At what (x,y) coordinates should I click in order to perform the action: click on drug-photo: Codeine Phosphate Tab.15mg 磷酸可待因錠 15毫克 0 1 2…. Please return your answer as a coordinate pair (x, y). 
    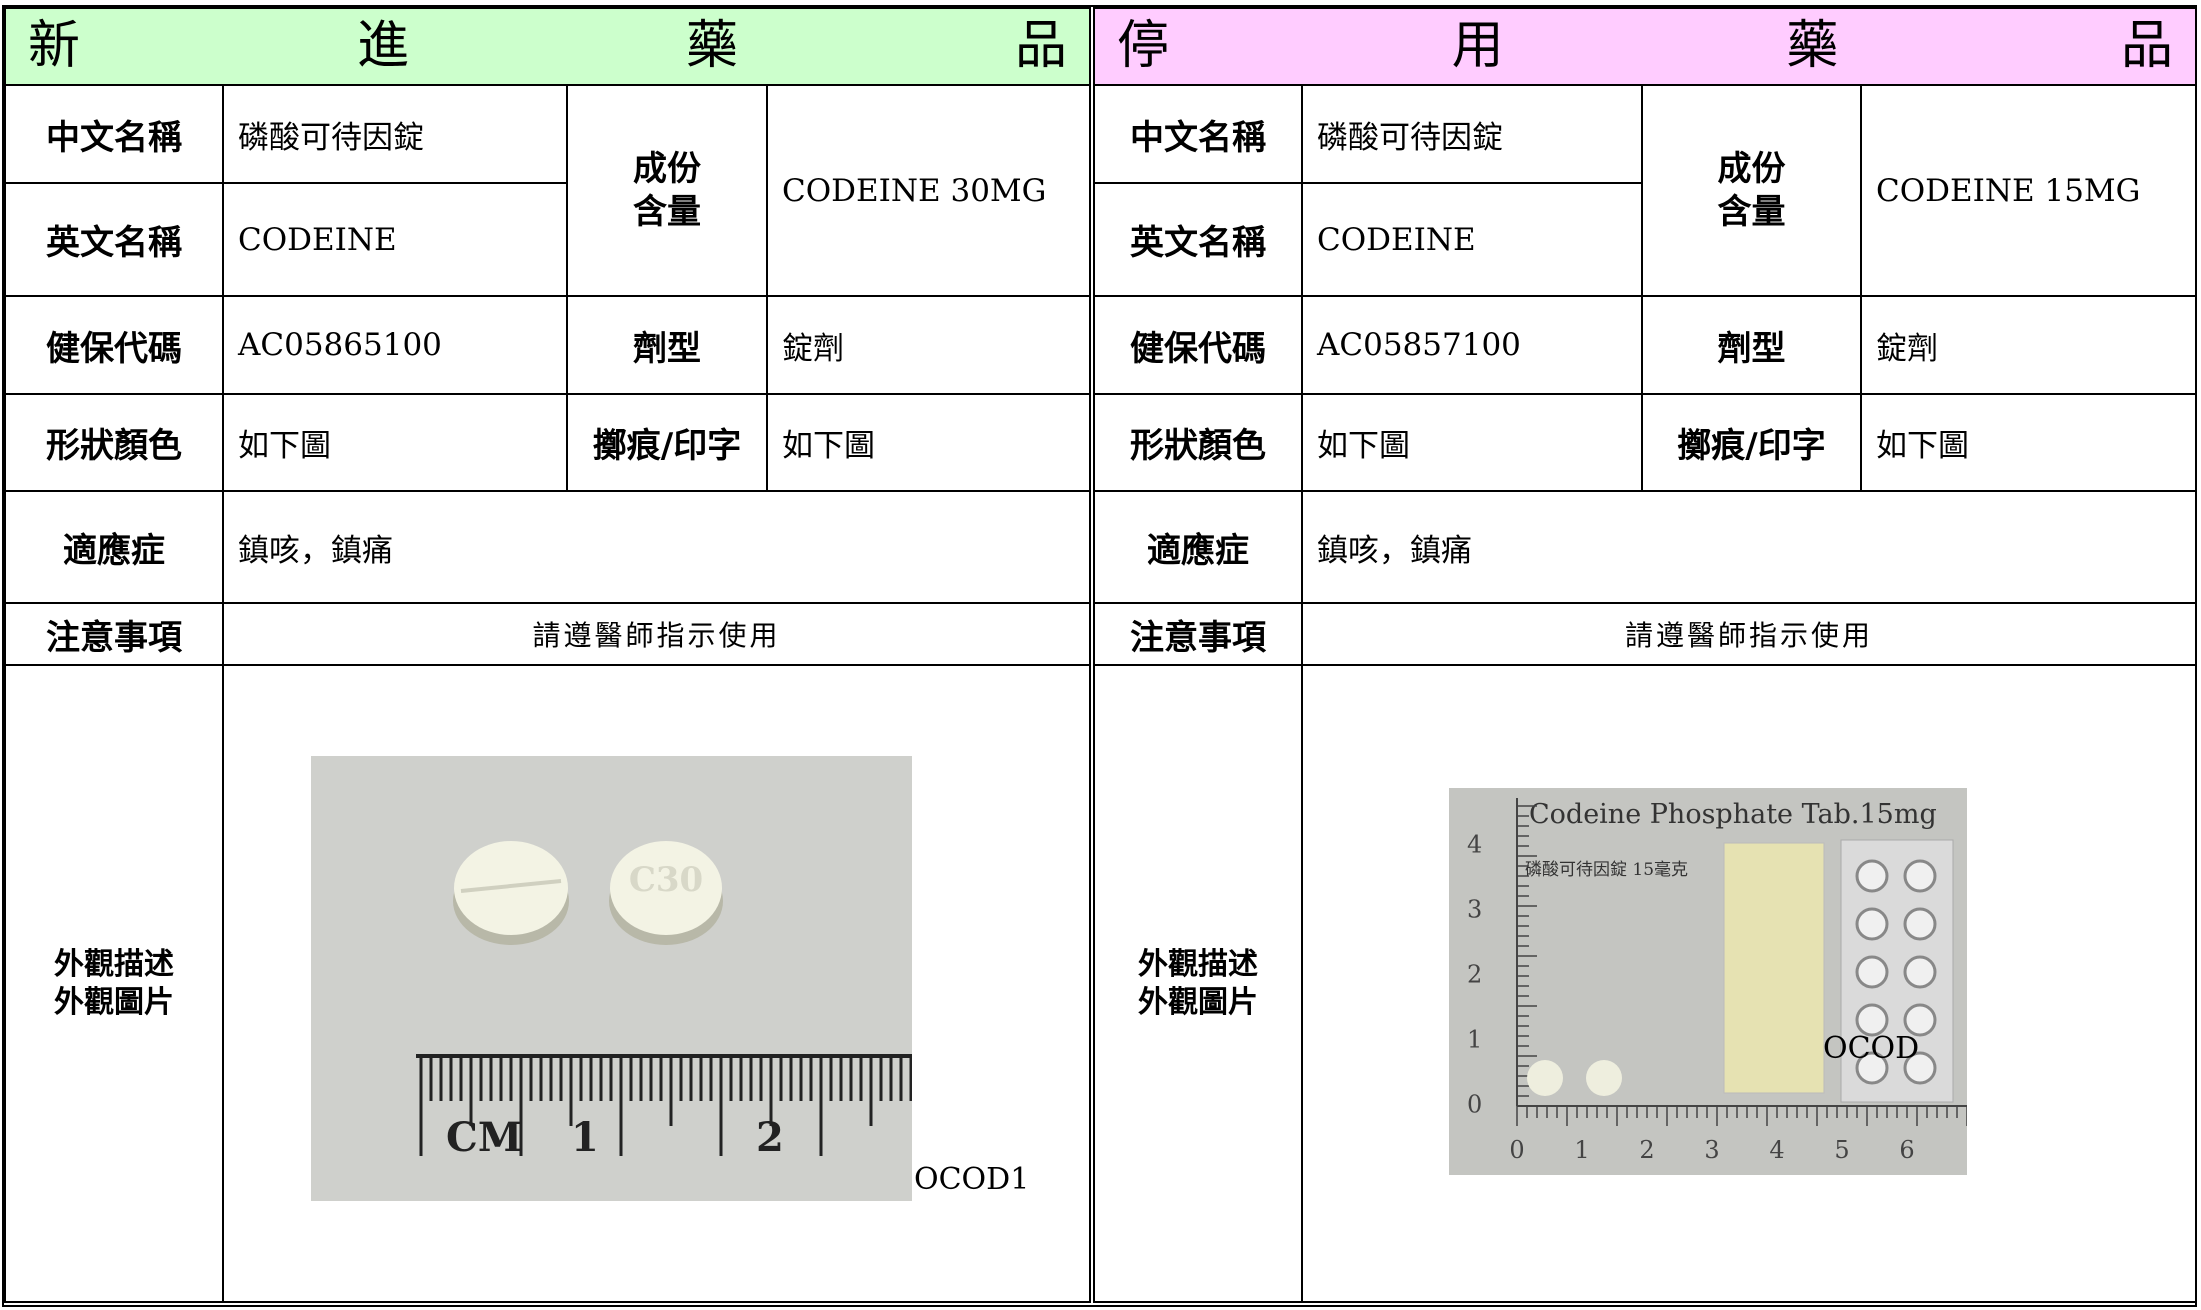
    Looking at the image, I should click on (1708, 981).